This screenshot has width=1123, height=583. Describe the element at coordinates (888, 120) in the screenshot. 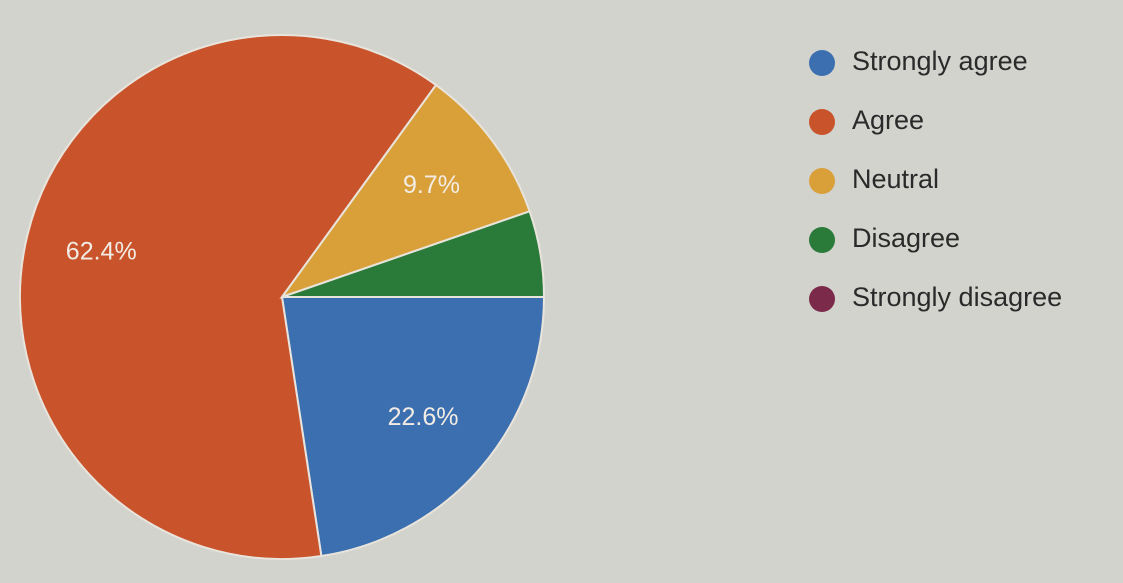

I see `legend-label: Agree` at that location.